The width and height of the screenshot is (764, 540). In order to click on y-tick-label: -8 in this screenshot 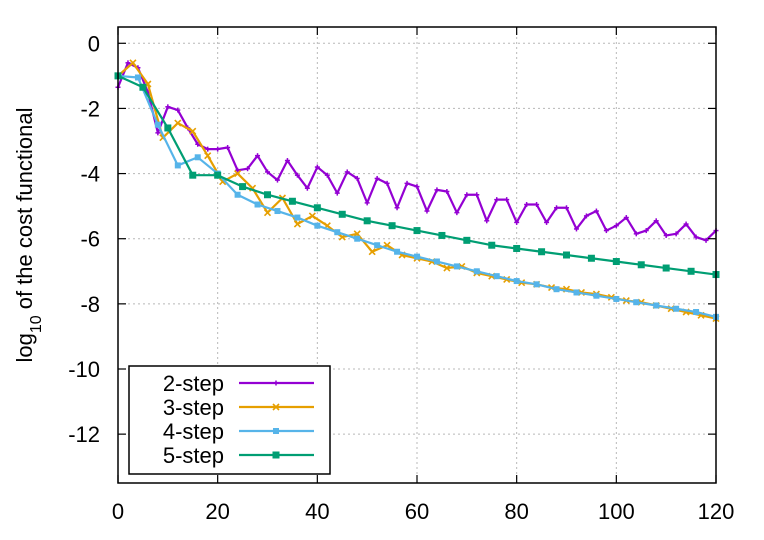, I will do `click(90, 304)`.